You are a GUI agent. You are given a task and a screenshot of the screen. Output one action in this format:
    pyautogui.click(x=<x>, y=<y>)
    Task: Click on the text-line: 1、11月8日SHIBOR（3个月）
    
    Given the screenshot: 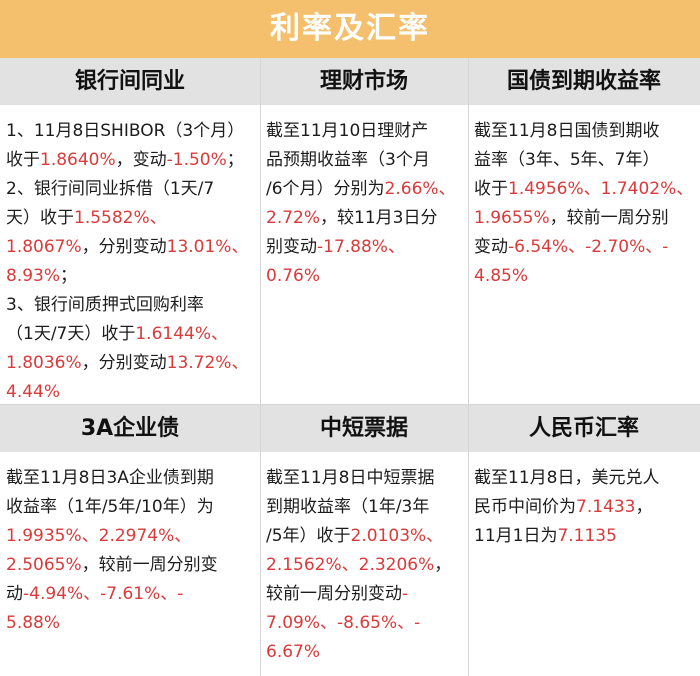 What is the action you would take?
    pyautogui.click(x=132, y=131)
    